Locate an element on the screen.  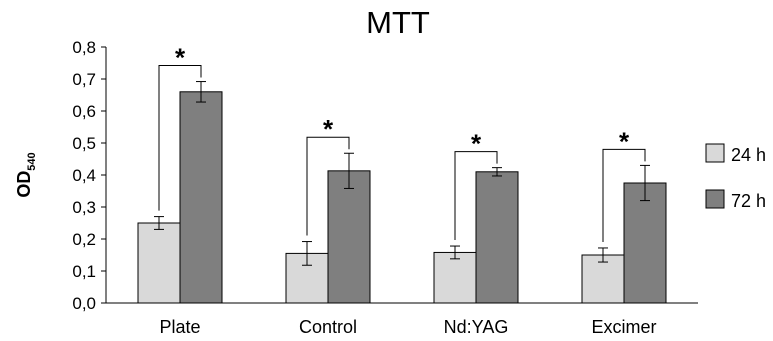
x-category-label: Control is located at coordinates (328, 327).